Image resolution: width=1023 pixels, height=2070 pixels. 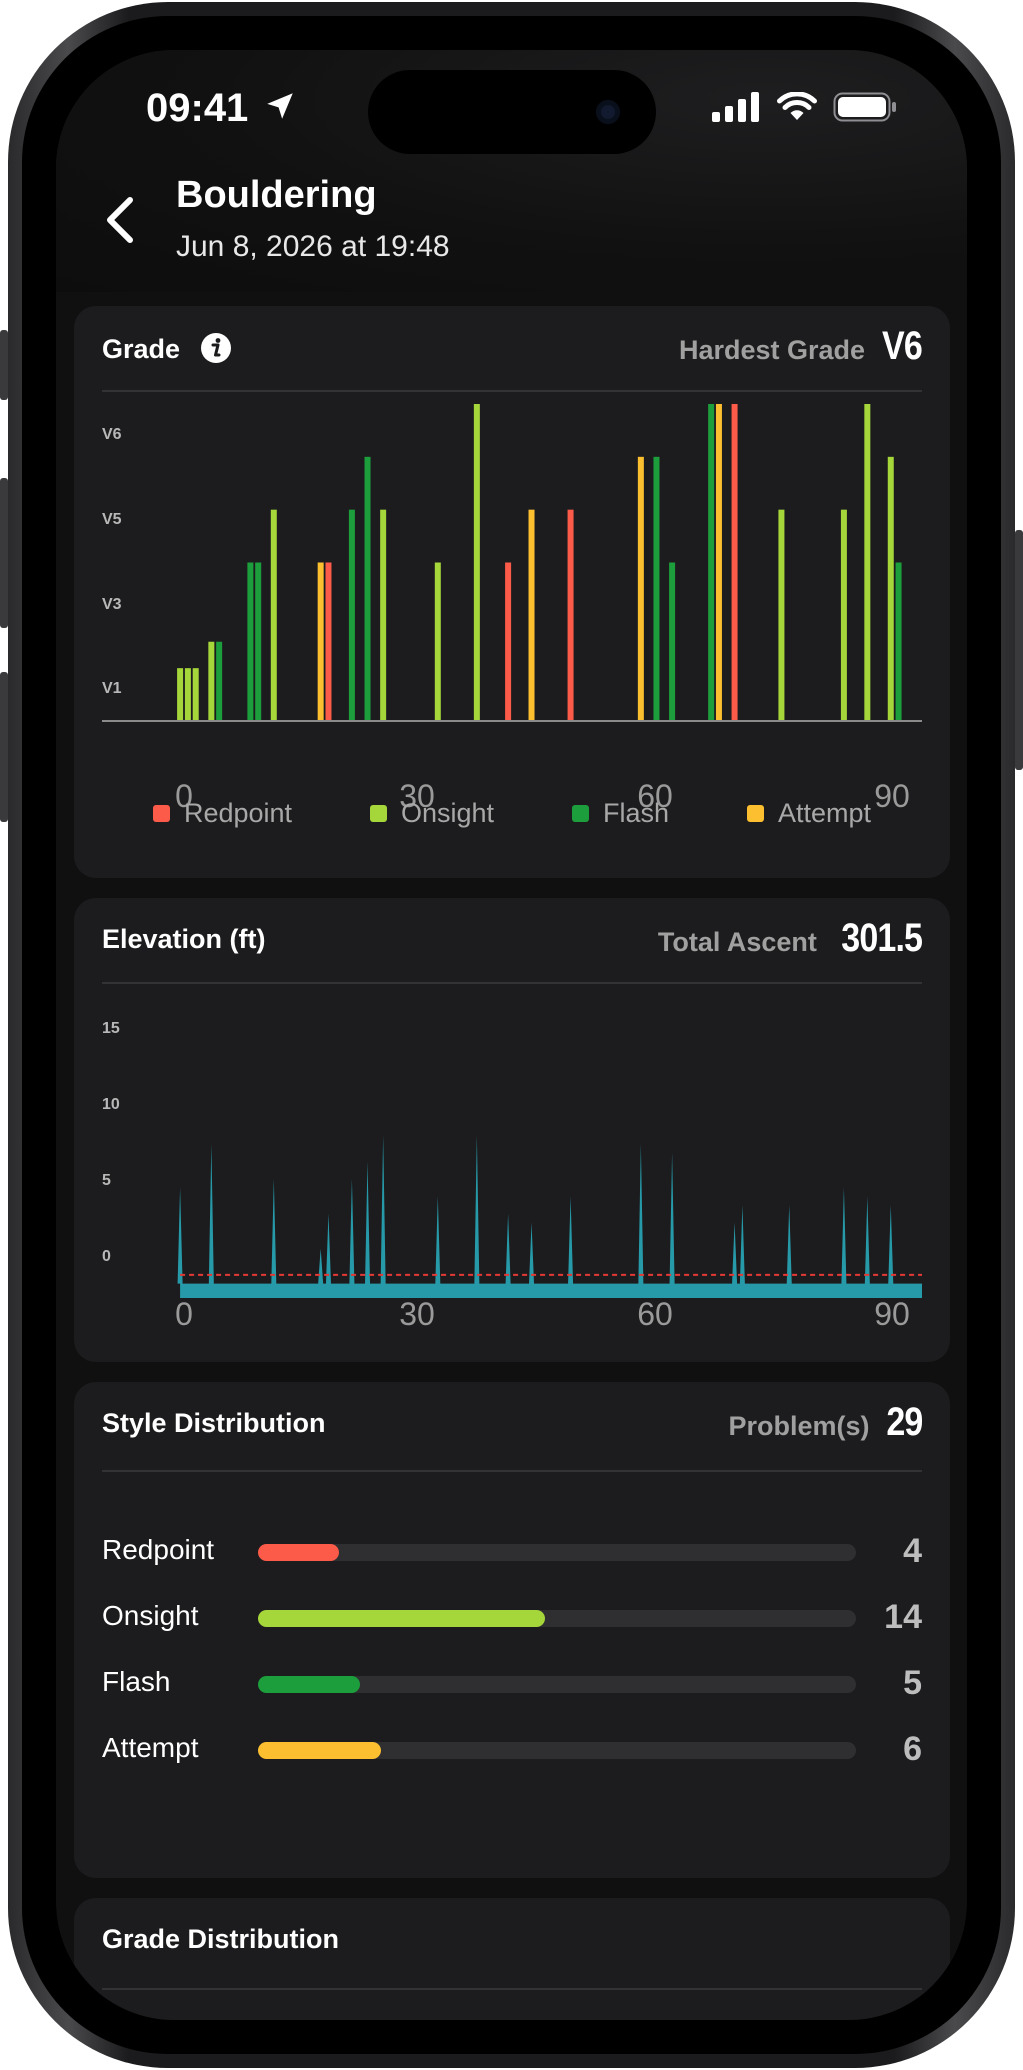 What do you see at coordinates (280, 106) in the screenshot?
I see `location-arrow-icon` at bounding box center [280, 106].